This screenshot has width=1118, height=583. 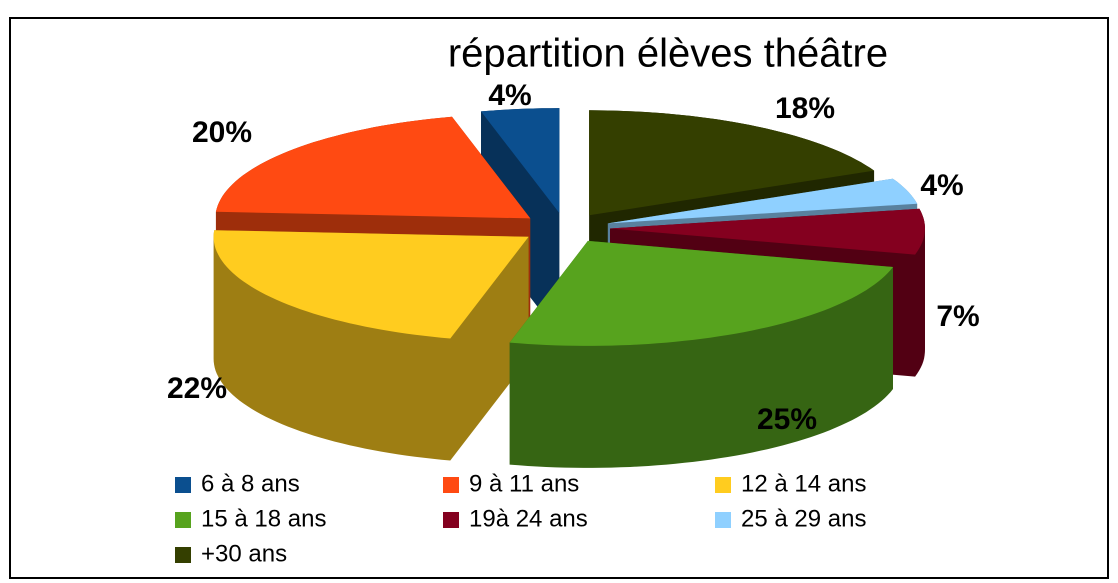 What do you see at coordinates (668, 54) in the screenshot?
I see `chart-title: répartition élèves théâtre` at bounding box center [668, 54].